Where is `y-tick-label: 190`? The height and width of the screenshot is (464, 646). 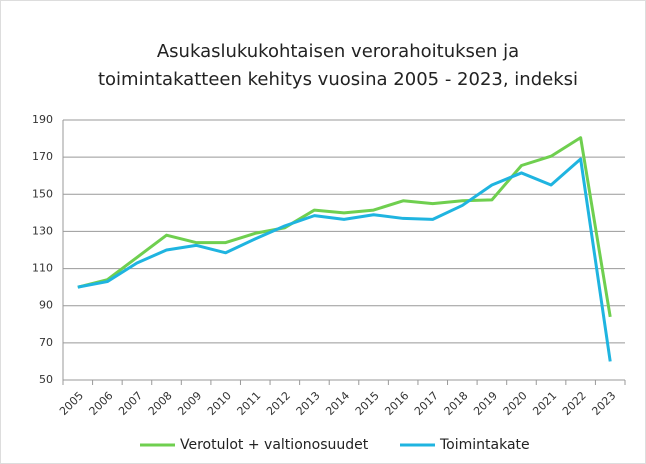 y-tick-label: 190 is located at coordinates (42, 119).